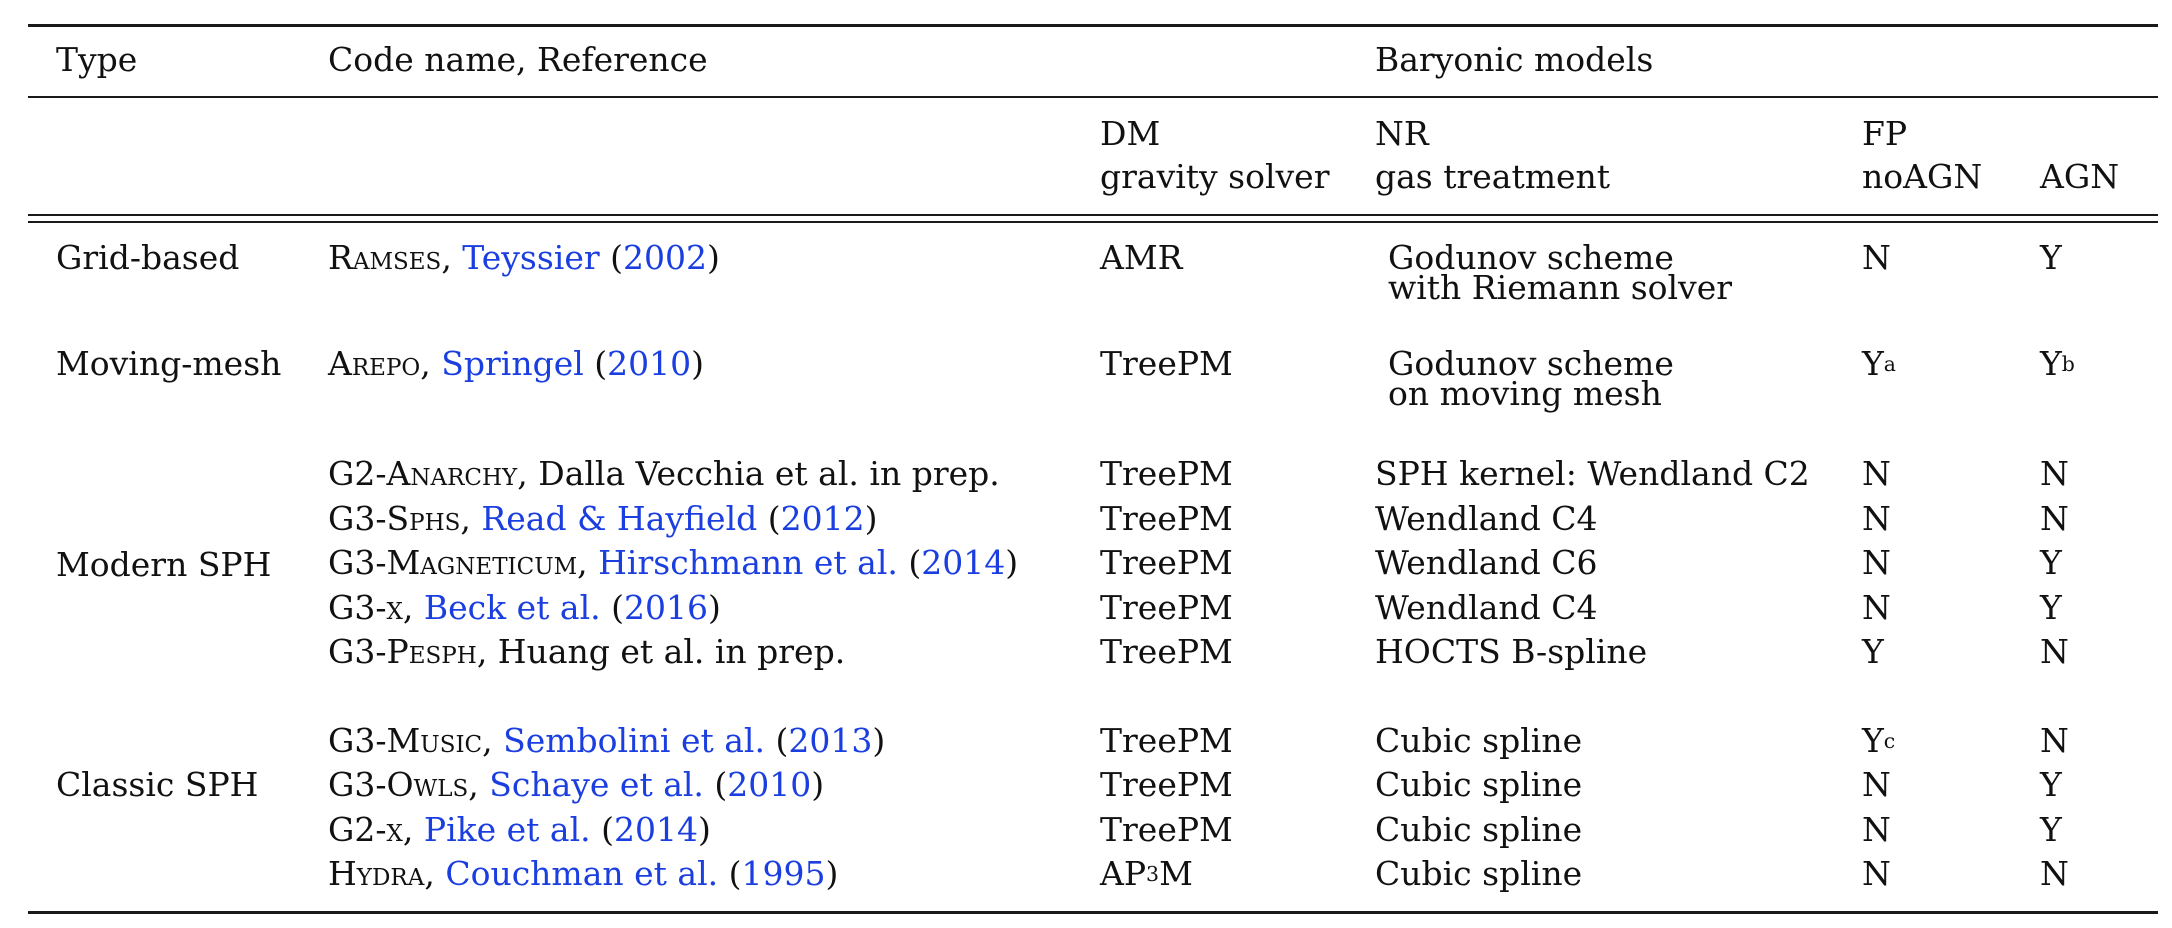 This screenshot has width=2172, height=928. What do you see at coordinates (1889, 740) in the screenshot?
I see `footnote-mark: c` at bounding box center [1889, 740].